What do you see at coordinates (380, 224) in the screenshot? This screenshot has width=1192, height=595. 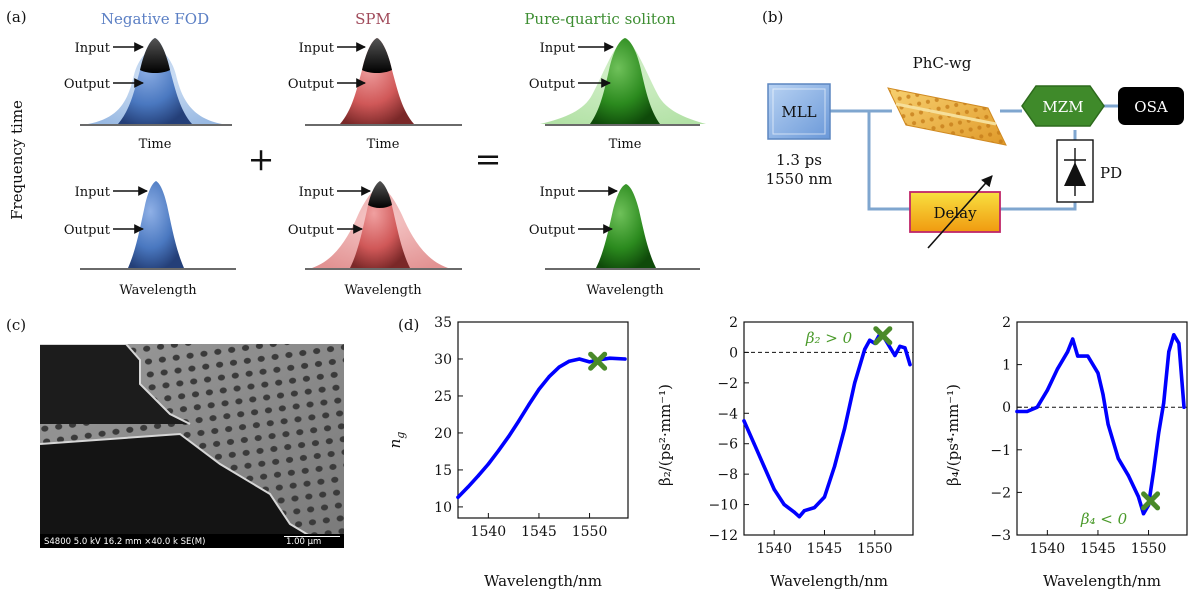 I see `pulse-spm-wavelength` at bounding box center [380, 224].